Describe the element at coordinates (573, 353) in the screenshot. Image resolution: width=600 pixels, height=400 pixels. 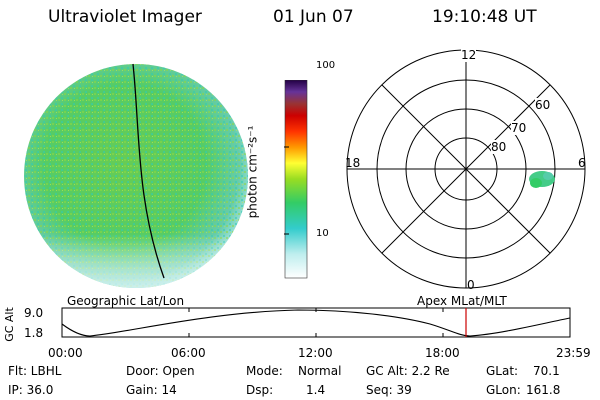
I see `altplot-xtick-2359: 23:59` at that location.